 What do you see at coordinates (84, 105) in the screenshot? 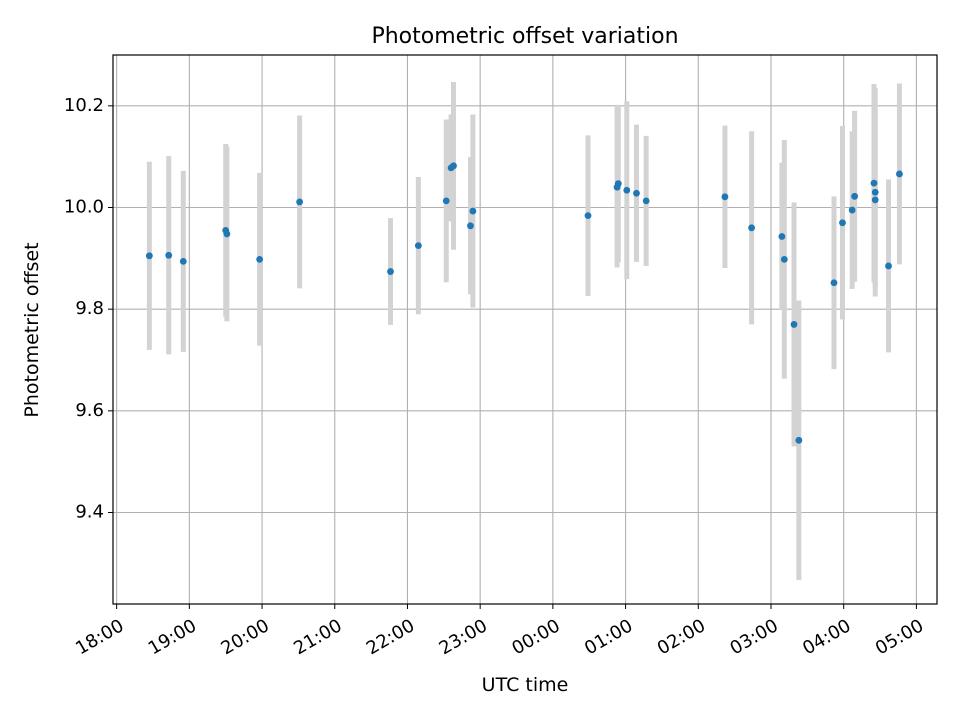
I see `y-tick-label: 10.2` at bounding box center [84, 105].